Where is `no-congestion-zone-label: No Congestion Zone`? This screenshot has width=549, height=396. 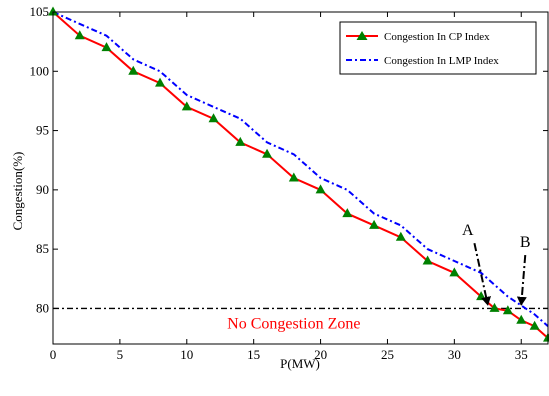 no-congestion-zone-label: No Congestion Zone is located at coordinates (293, 324).